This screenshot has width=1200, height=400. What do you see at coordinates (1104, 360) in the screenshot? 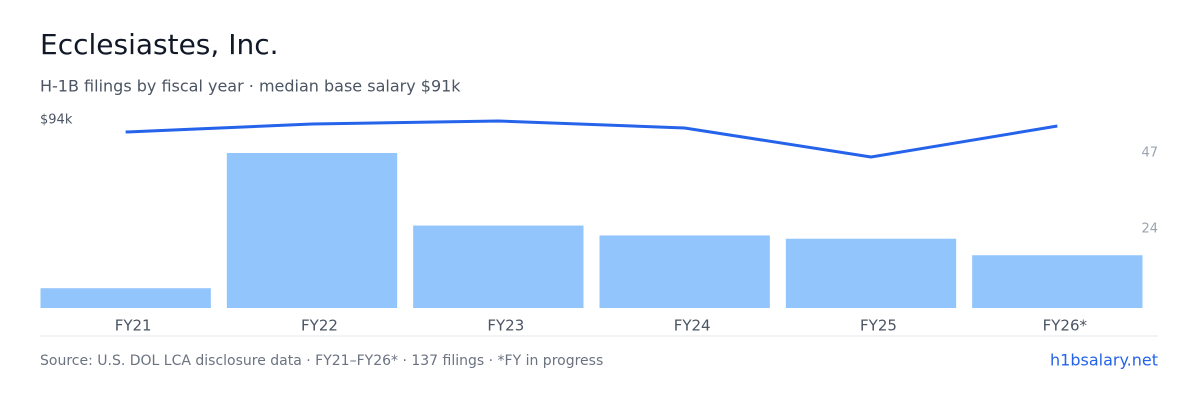
I see `footer-link: h1bsalary.net` at bounding box center [1104, 360].